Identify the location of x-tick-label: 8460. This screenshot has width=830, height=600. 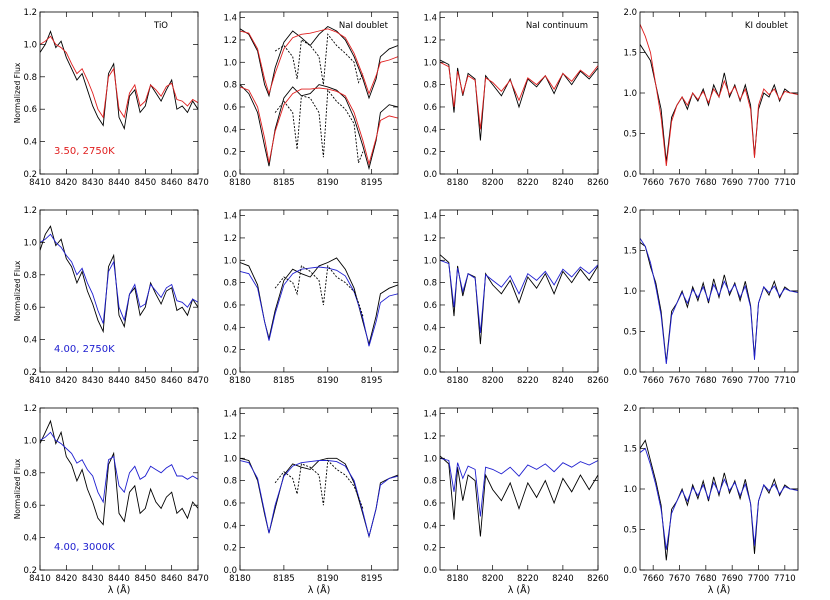
(172, 579).